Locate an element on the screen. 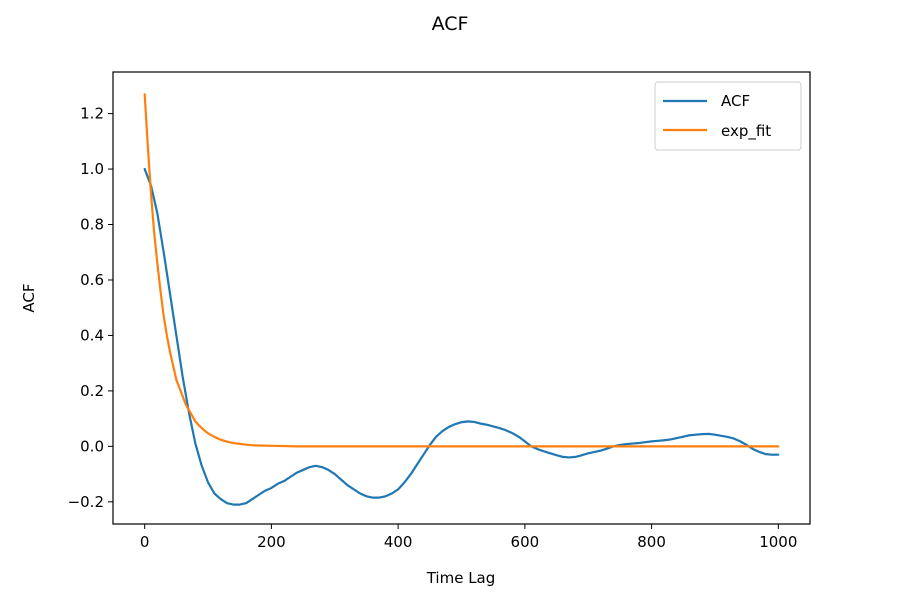 The image size is (900, 604). y-tick-label: 0.8 is located at coordinates (92, 225).